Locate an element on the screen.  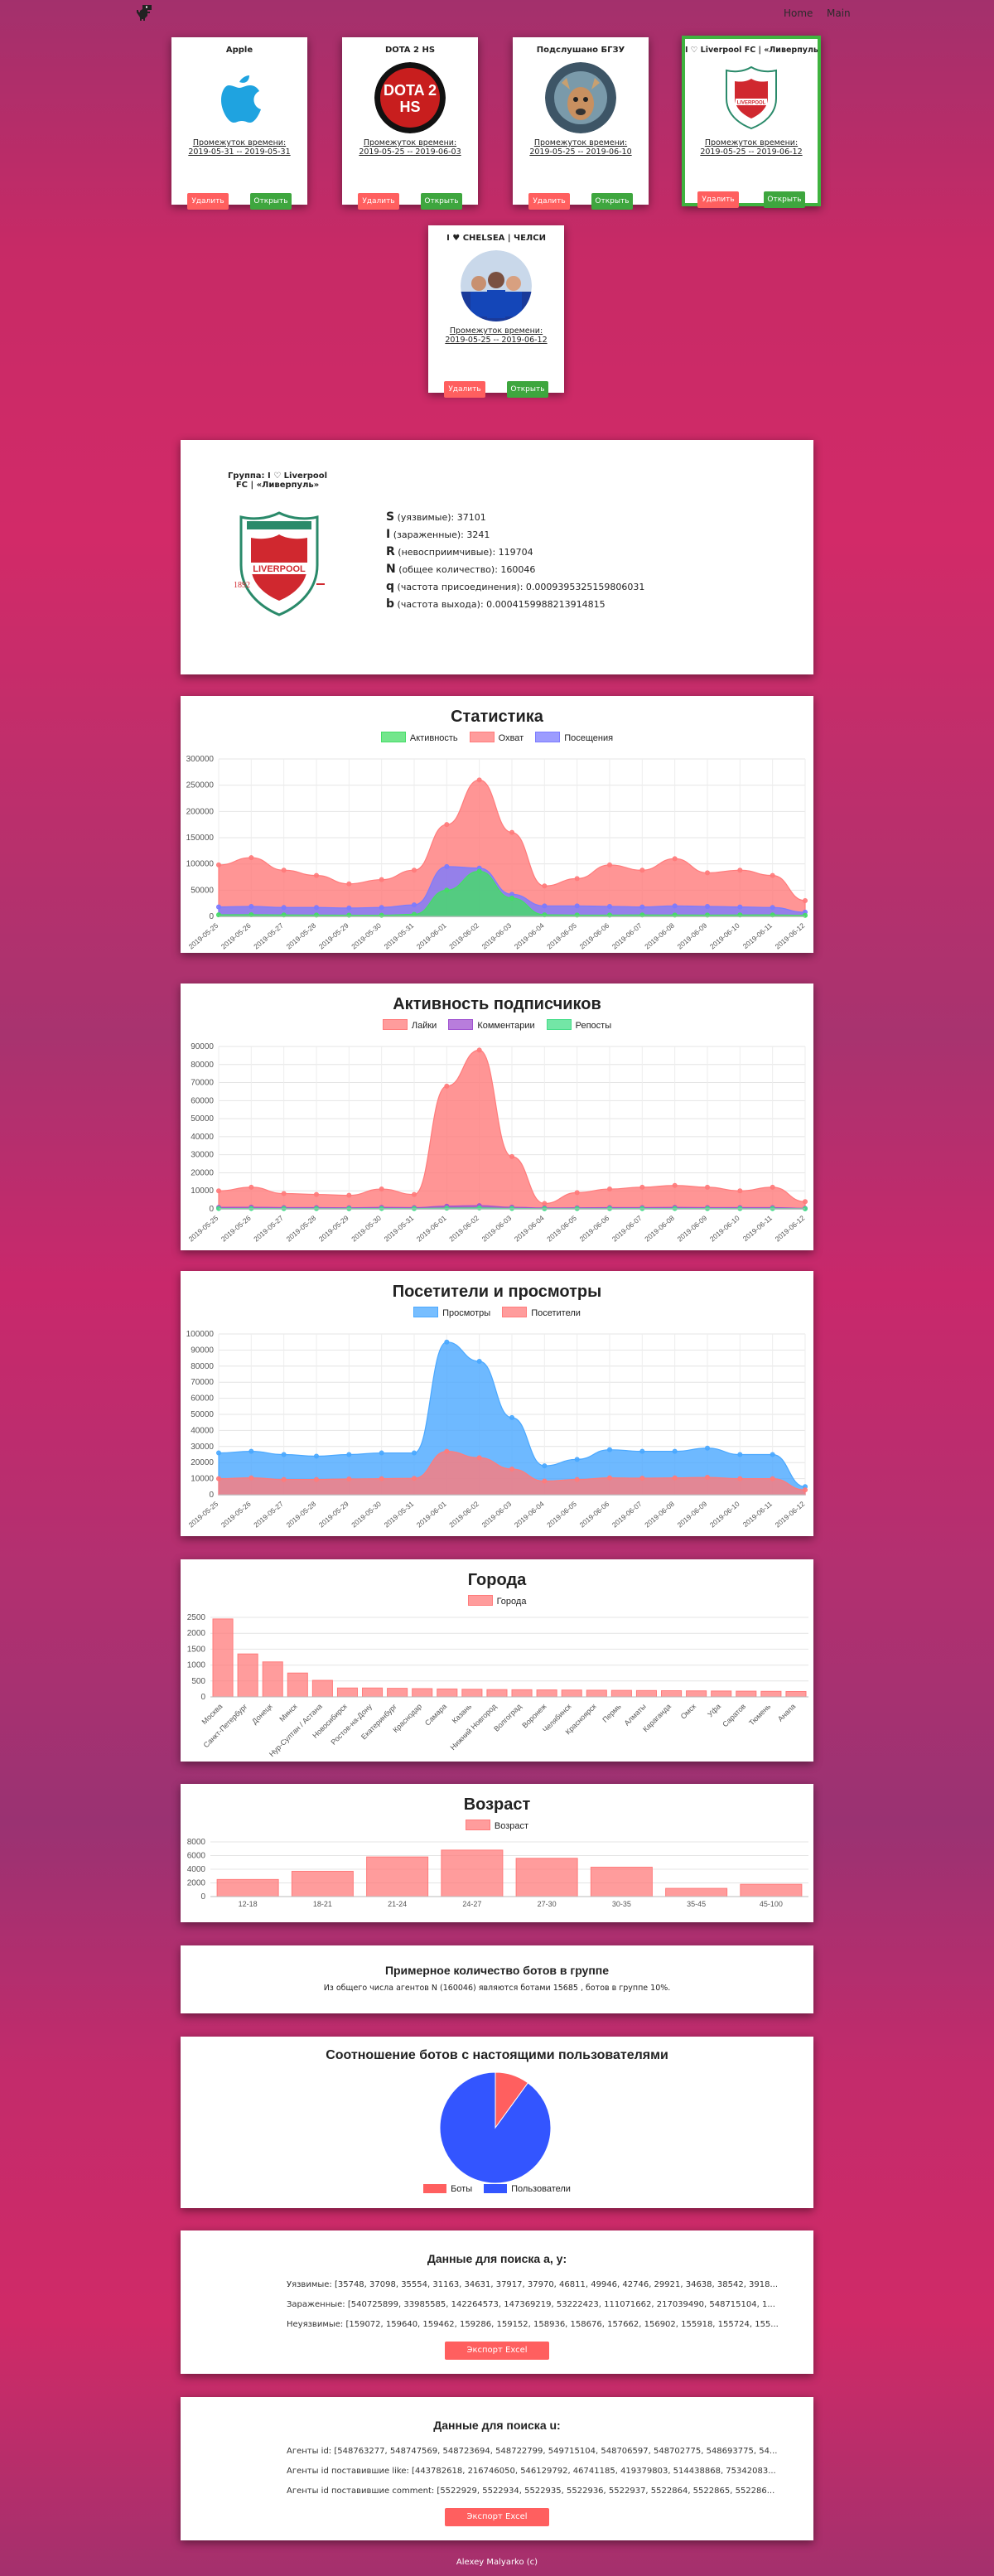
legend-item: Охват is located at coordinates (496, 737).